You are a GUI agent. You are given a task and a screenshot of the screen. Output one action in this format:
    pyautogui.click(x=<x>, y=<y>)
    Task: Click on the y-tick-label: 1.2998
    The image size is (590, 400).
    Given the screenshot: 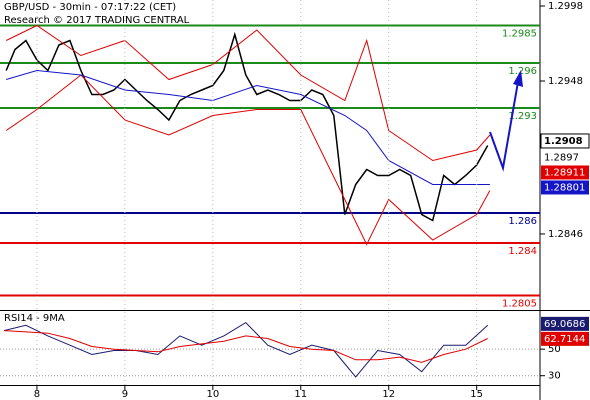 What is the action you would take?
    pyautogui.click(x=565, y=6)
    